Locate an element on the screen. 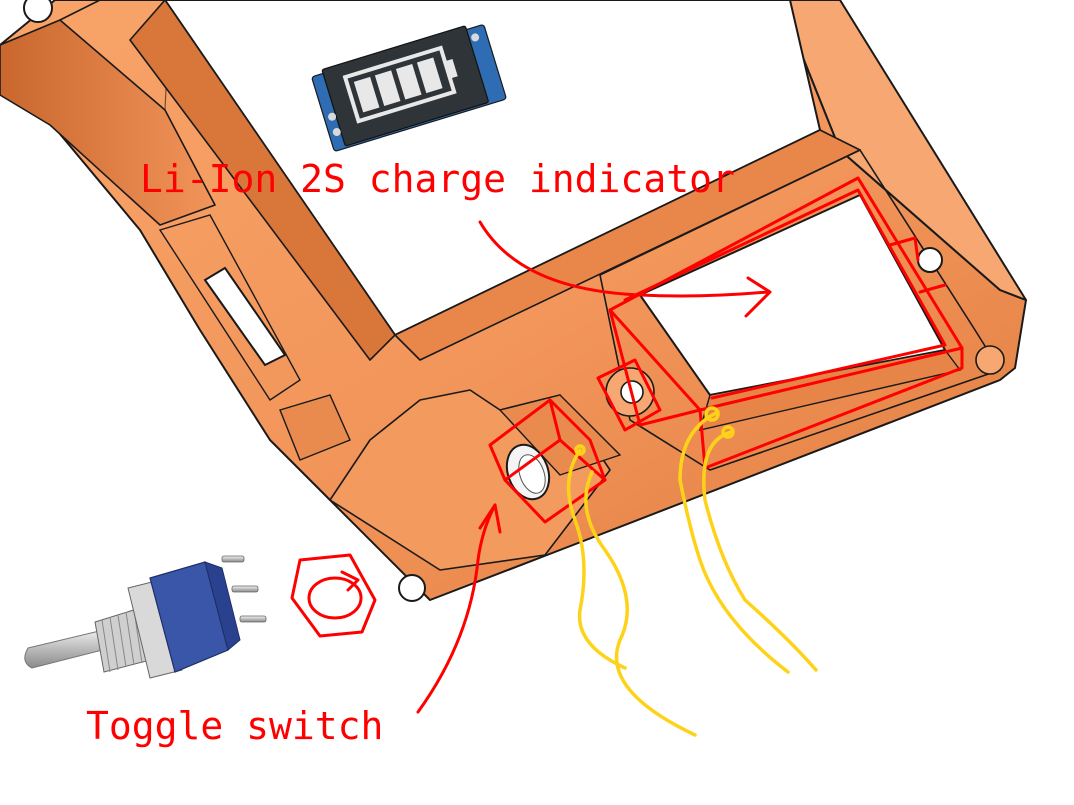  mini-toggle-switch-icon is located at coordinates (145, 617).